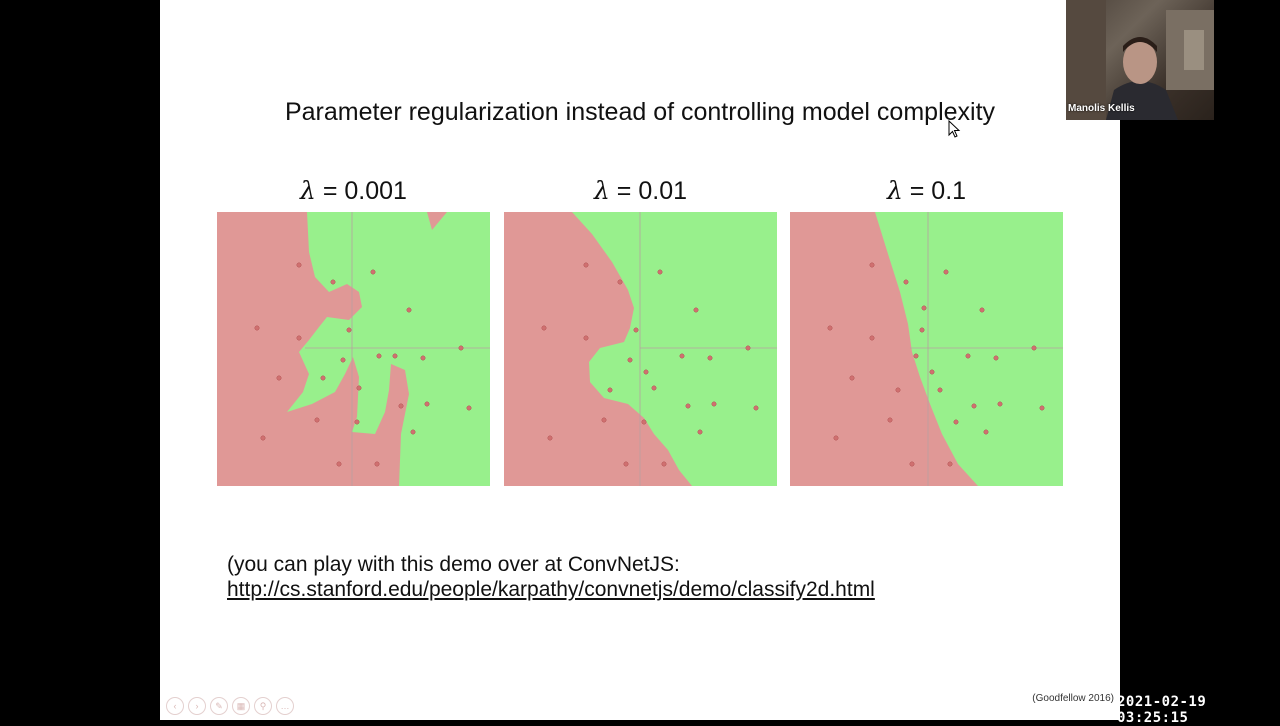  I want to click on forward-icon: ›, so click(197, 706).